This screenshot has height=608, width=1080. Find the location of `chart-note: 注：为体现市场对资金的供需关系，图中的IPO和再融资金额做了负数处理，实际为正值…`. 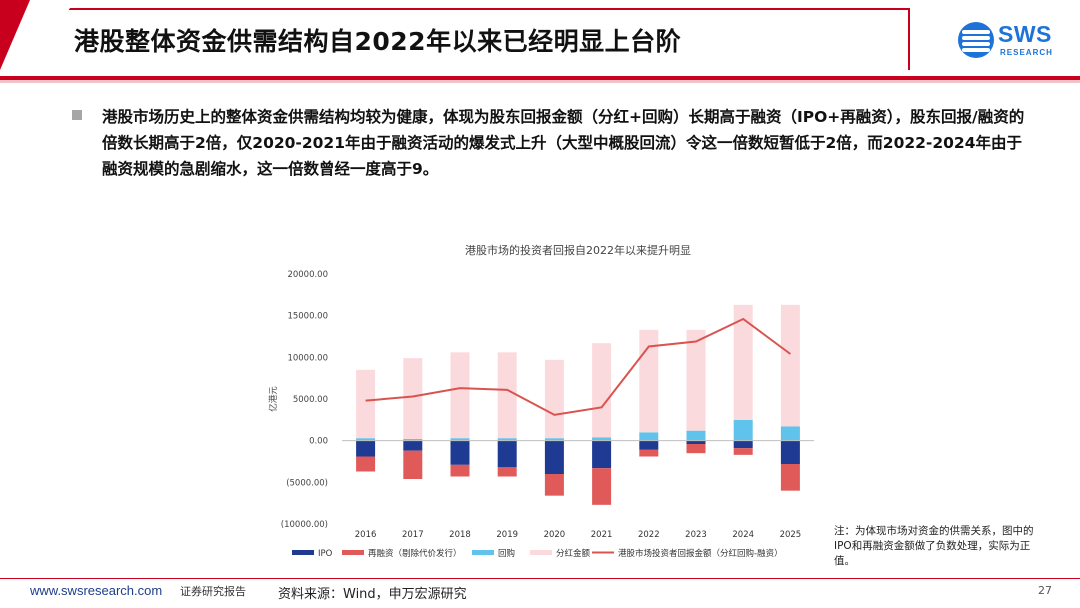

chart-note: 注：为体现市场对资金的供需关系，图中的IPO和再融资金额做了负数处理，实际为正值… is located at coordinates (934, 546).